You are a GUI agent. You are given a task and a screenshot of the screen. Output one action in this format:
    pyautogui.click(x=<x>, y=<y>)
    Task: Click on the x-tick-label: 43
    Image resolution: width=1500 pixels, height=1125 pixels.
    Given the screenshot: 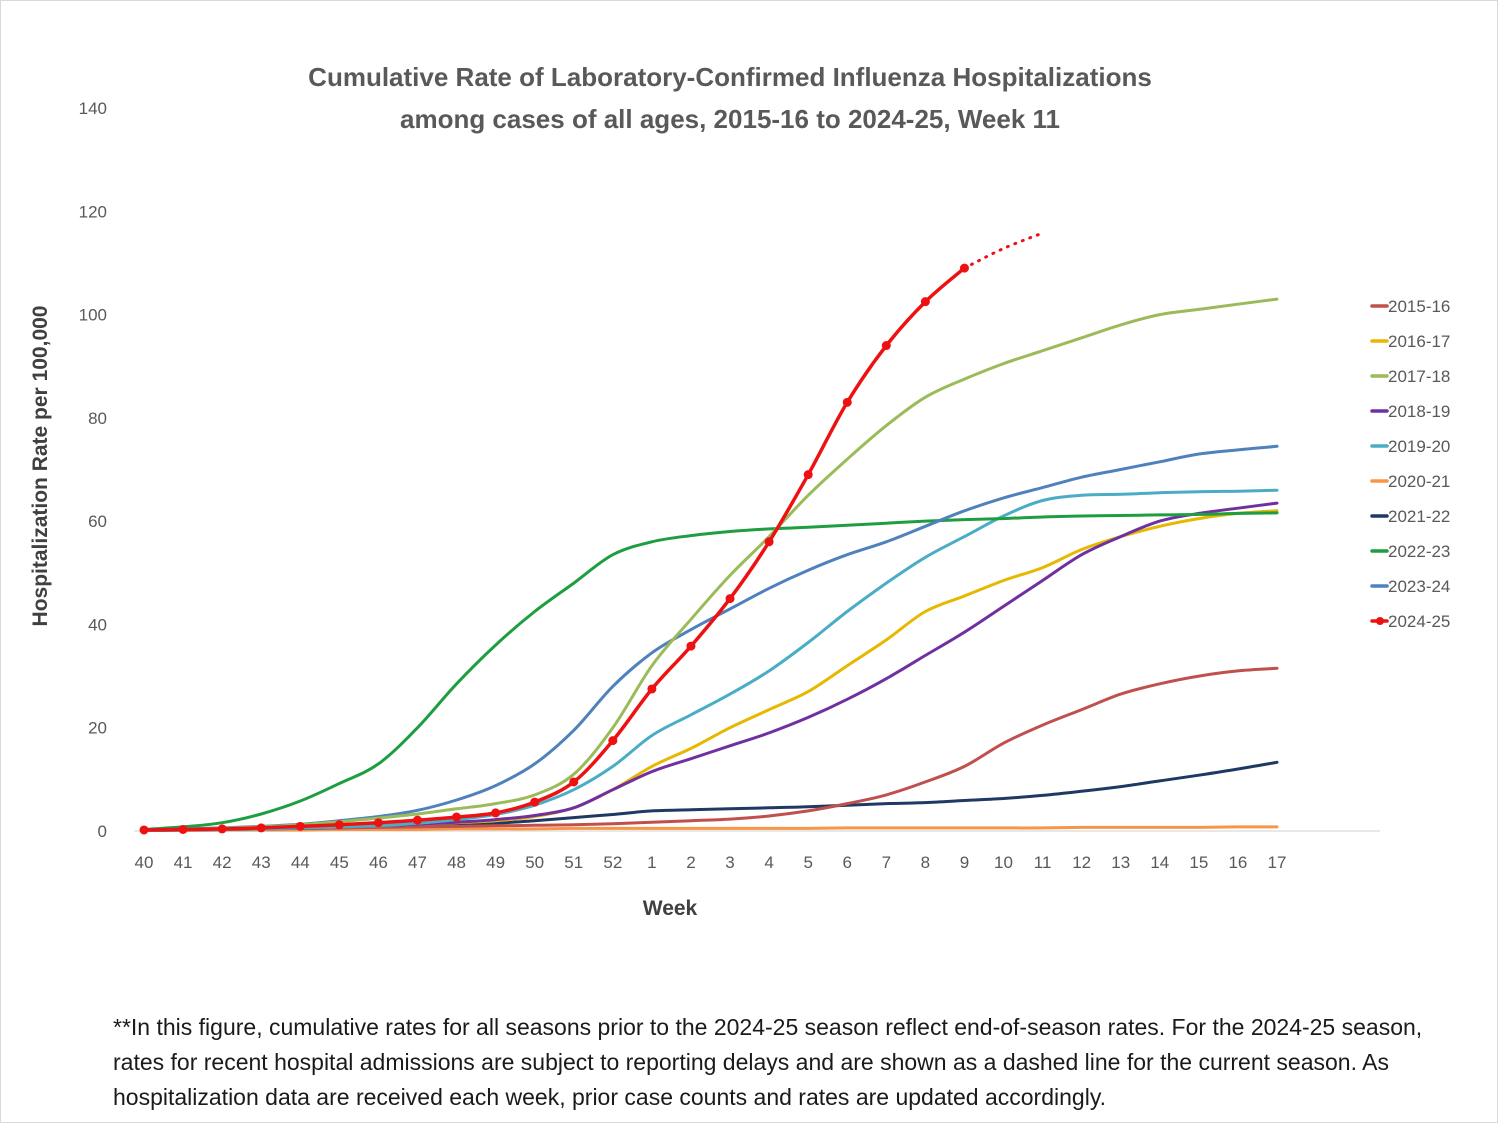 What is the action you would take?
    pyautogui.click(x=261, y=862)
    